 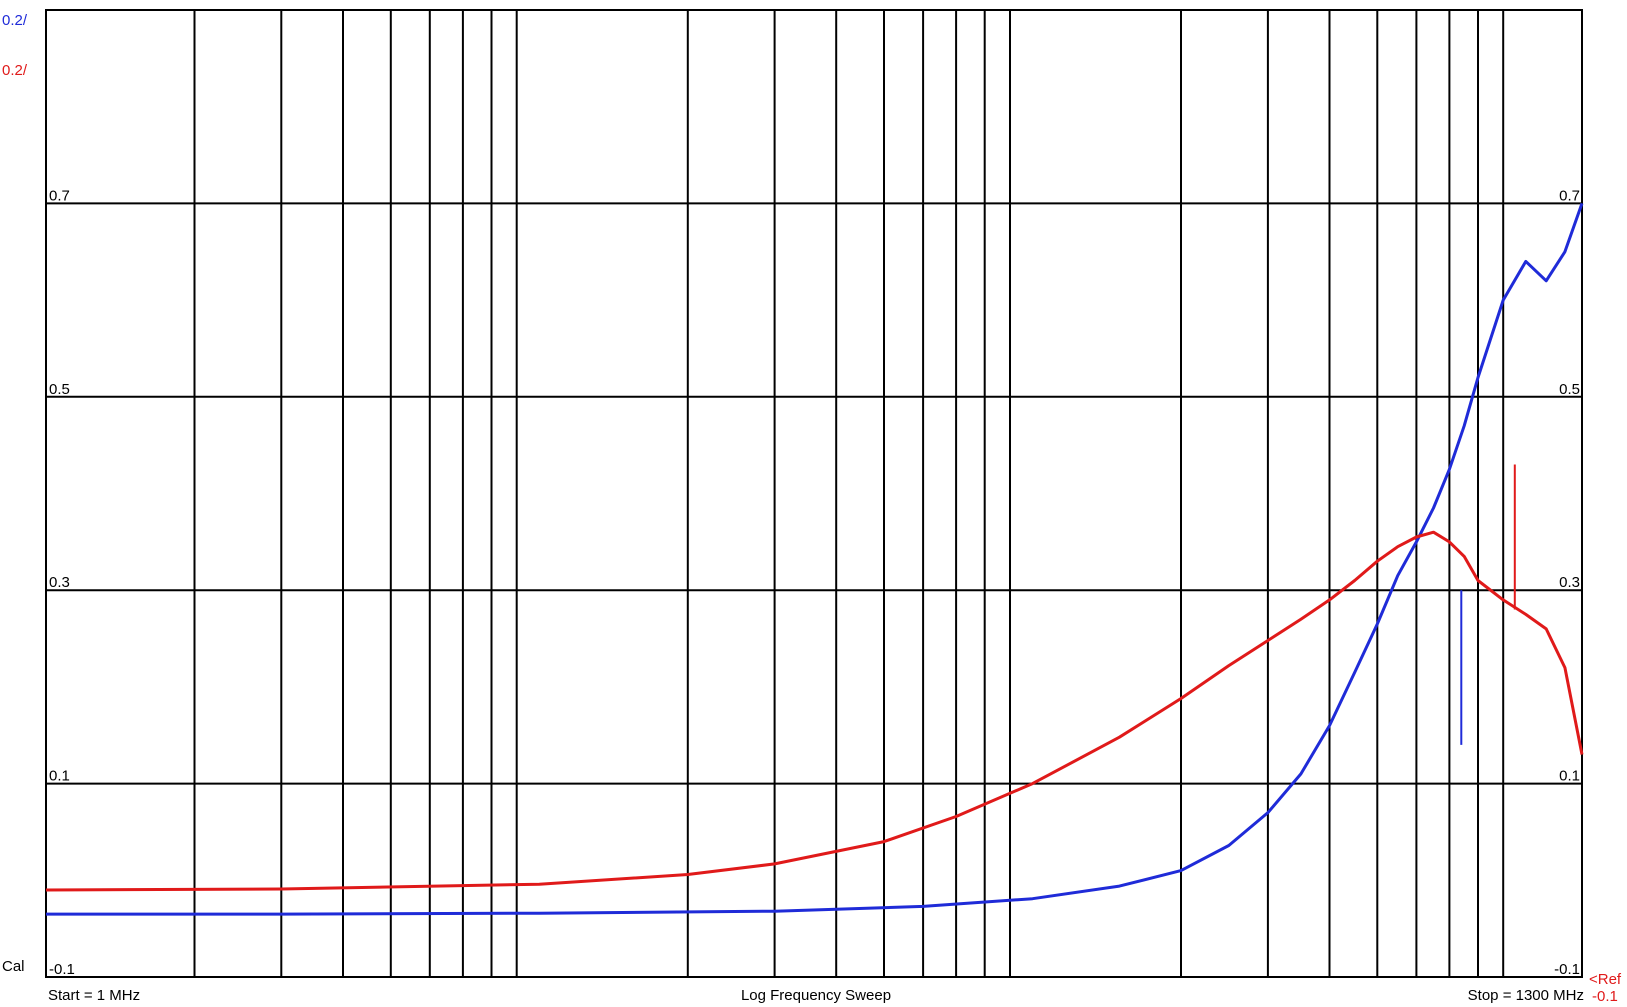 What do you see at coordinates (59, 582) in the screenshot?
I see `y-tick-label-left: 0.3` at bounding box center [59, 582].